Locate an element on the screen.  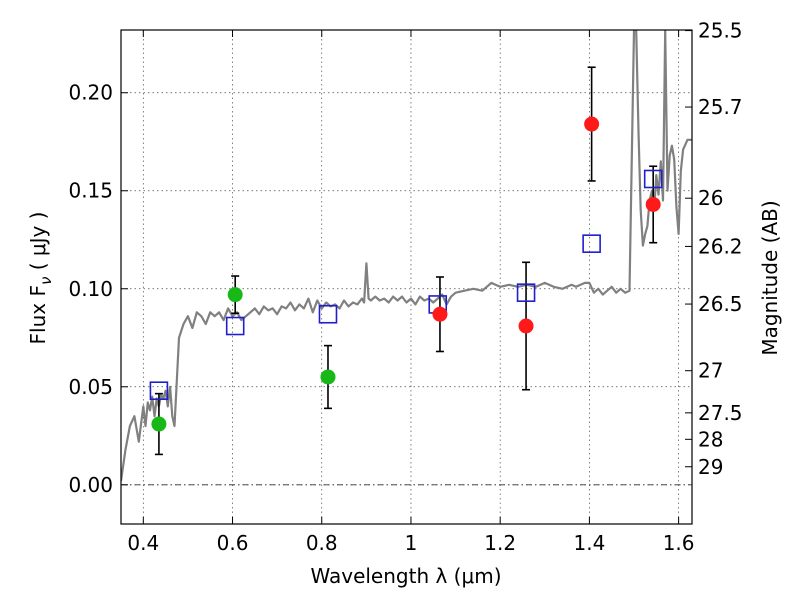
y-tick-label: 0.15 is located at coordinates (90, 191).